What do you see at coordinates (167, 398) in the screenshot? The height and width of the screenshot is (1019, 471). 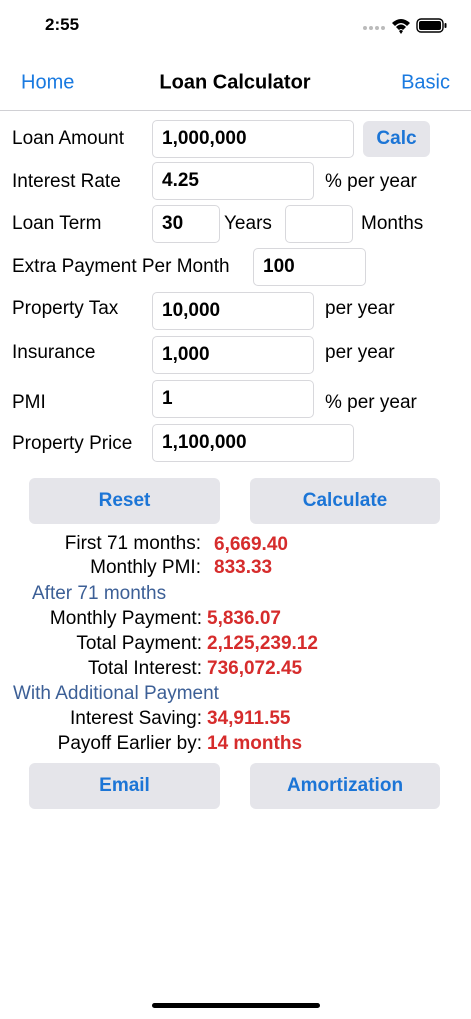 I see `input-value: 1` at bounding box center [167, 398].